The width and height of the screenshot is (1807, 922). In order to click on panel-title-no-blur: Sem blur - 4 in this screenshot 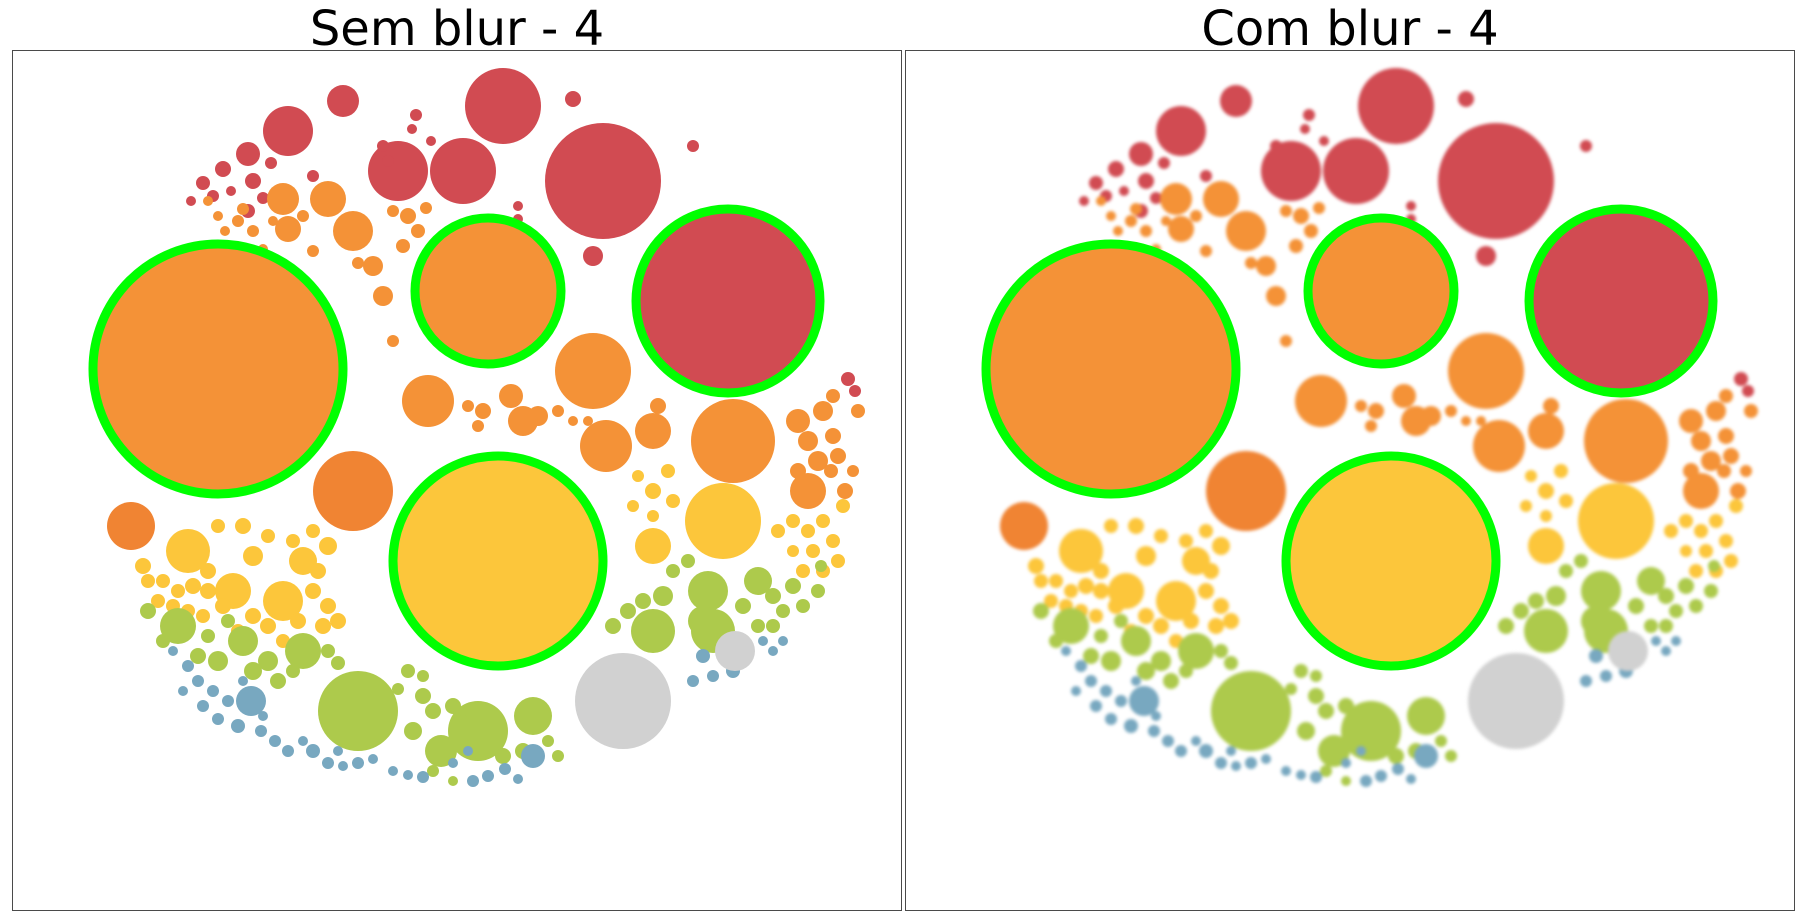, I will do `click(457, 29)`.